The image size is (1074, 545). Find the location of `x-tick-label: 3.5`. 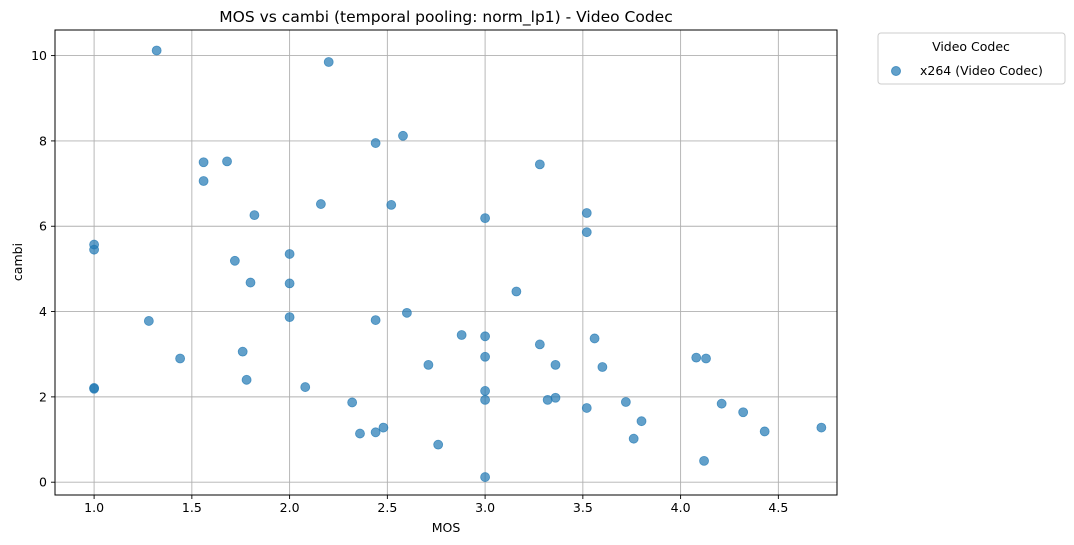

x-tick-label: 3.5 is located at coordinates (583, 507).